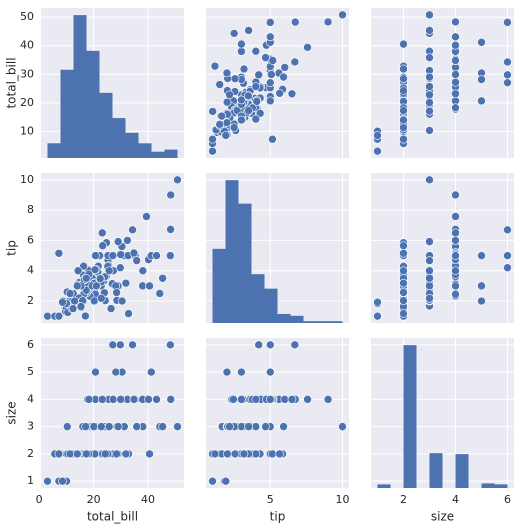 This screenshot has width=520, height=529. What do you see at coordinates (27, 16) in the screenshot?
I see `y-tick-label: 50` at bounding box center [27, 16].